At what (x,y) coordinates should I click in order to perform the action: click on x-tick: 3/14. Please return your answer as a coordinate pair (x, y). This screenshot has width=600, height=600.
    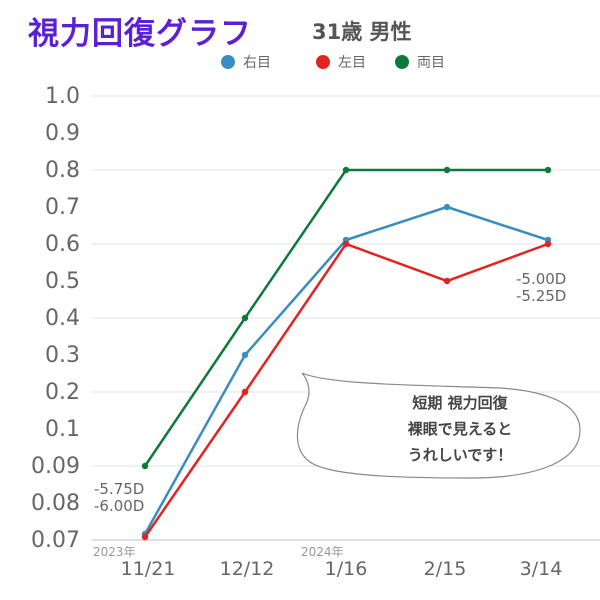
    Looking at the image, I should click on (541, 569).